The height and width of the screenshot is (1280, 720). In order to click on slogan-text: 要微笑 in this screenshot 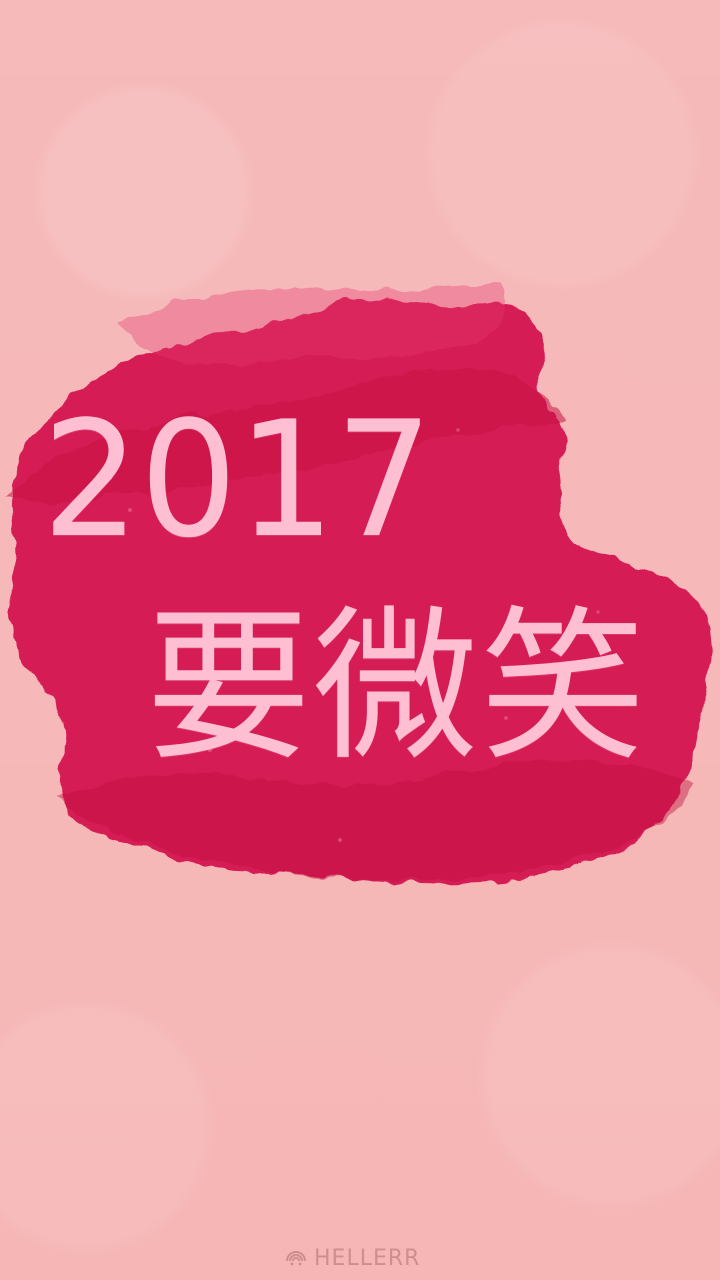, I will do `click(396, 687)`.